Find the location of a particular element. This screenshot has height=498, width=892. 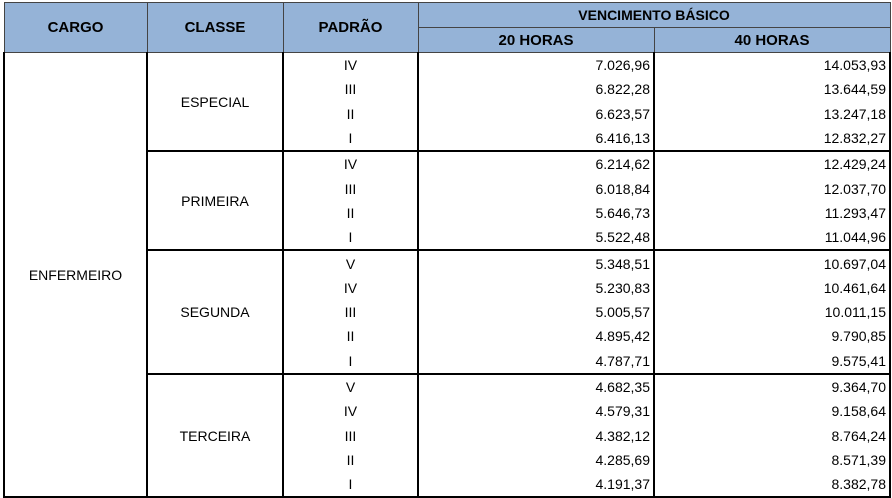

valor-20h-cell: 5.348,51 is located at coordinates (536, 263).